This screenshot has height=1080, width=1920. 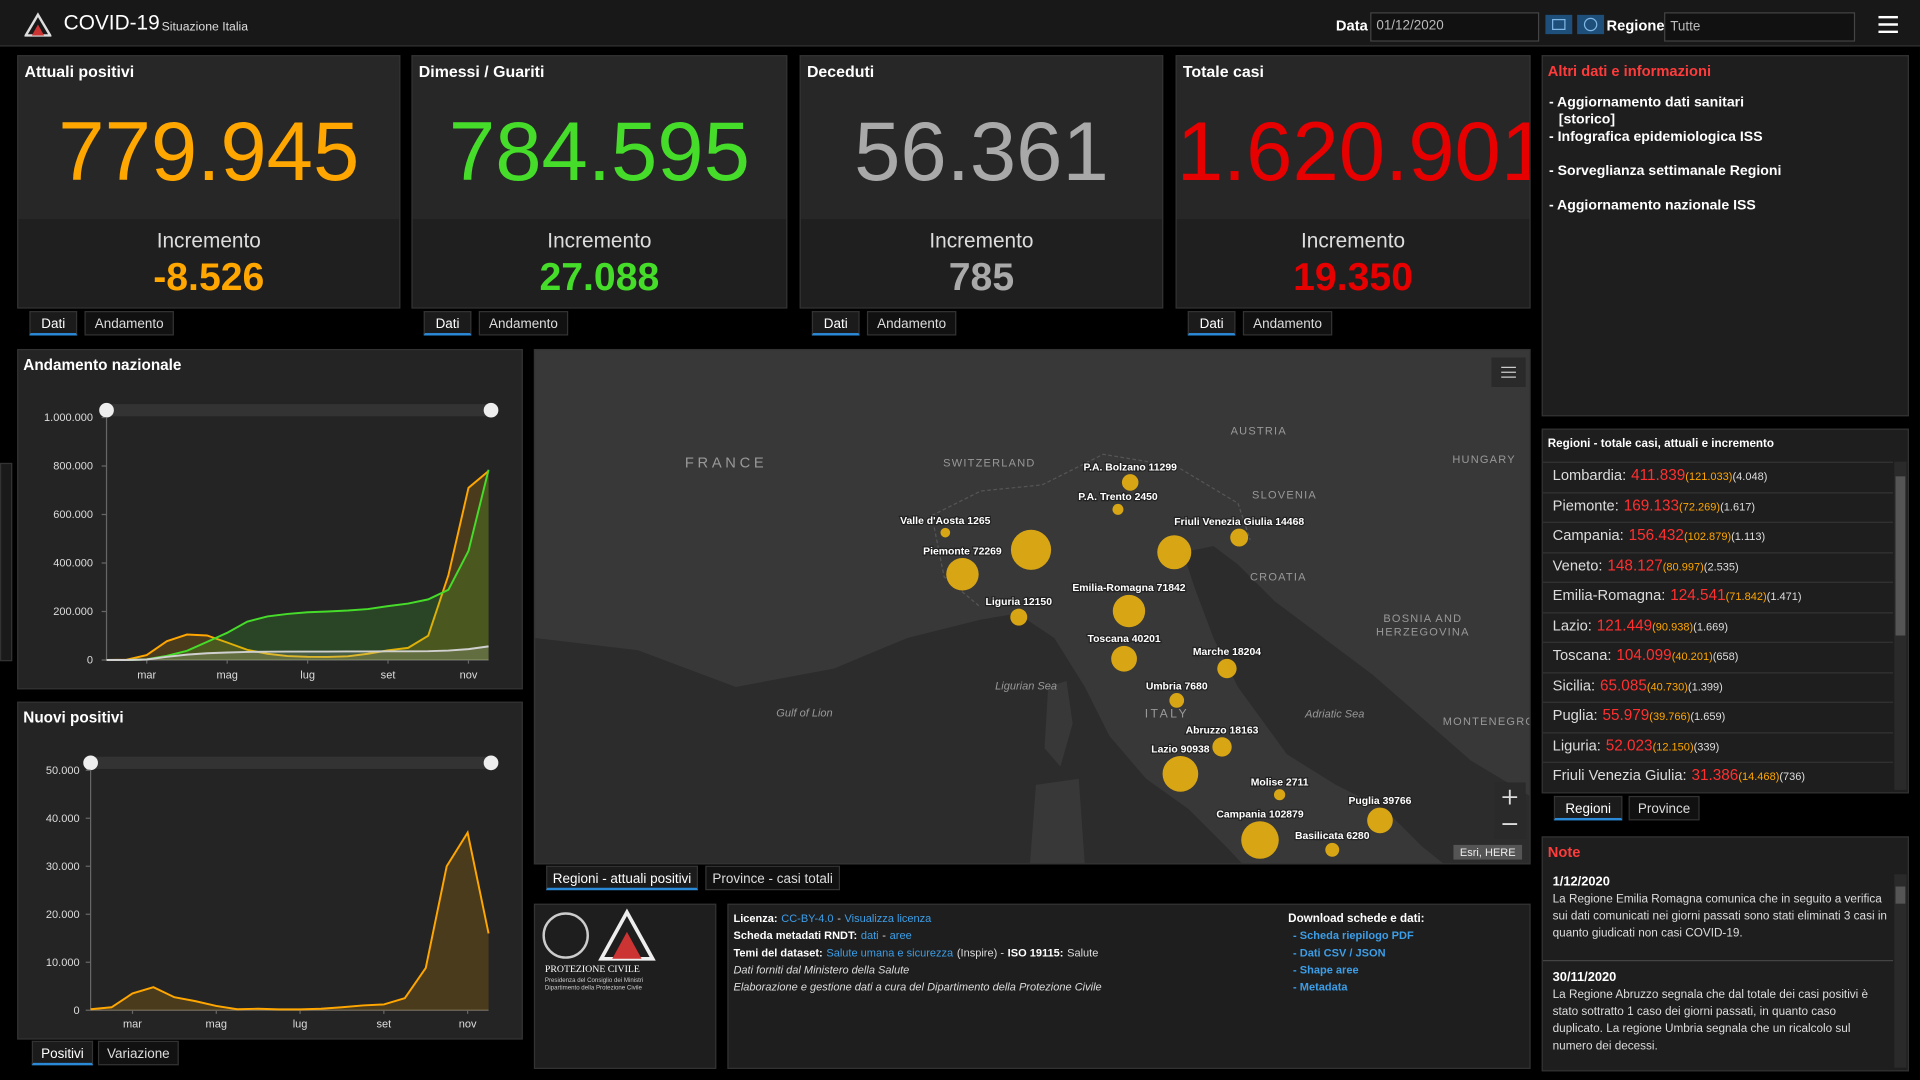 I want to click on sea, so click(x=888, y=738).